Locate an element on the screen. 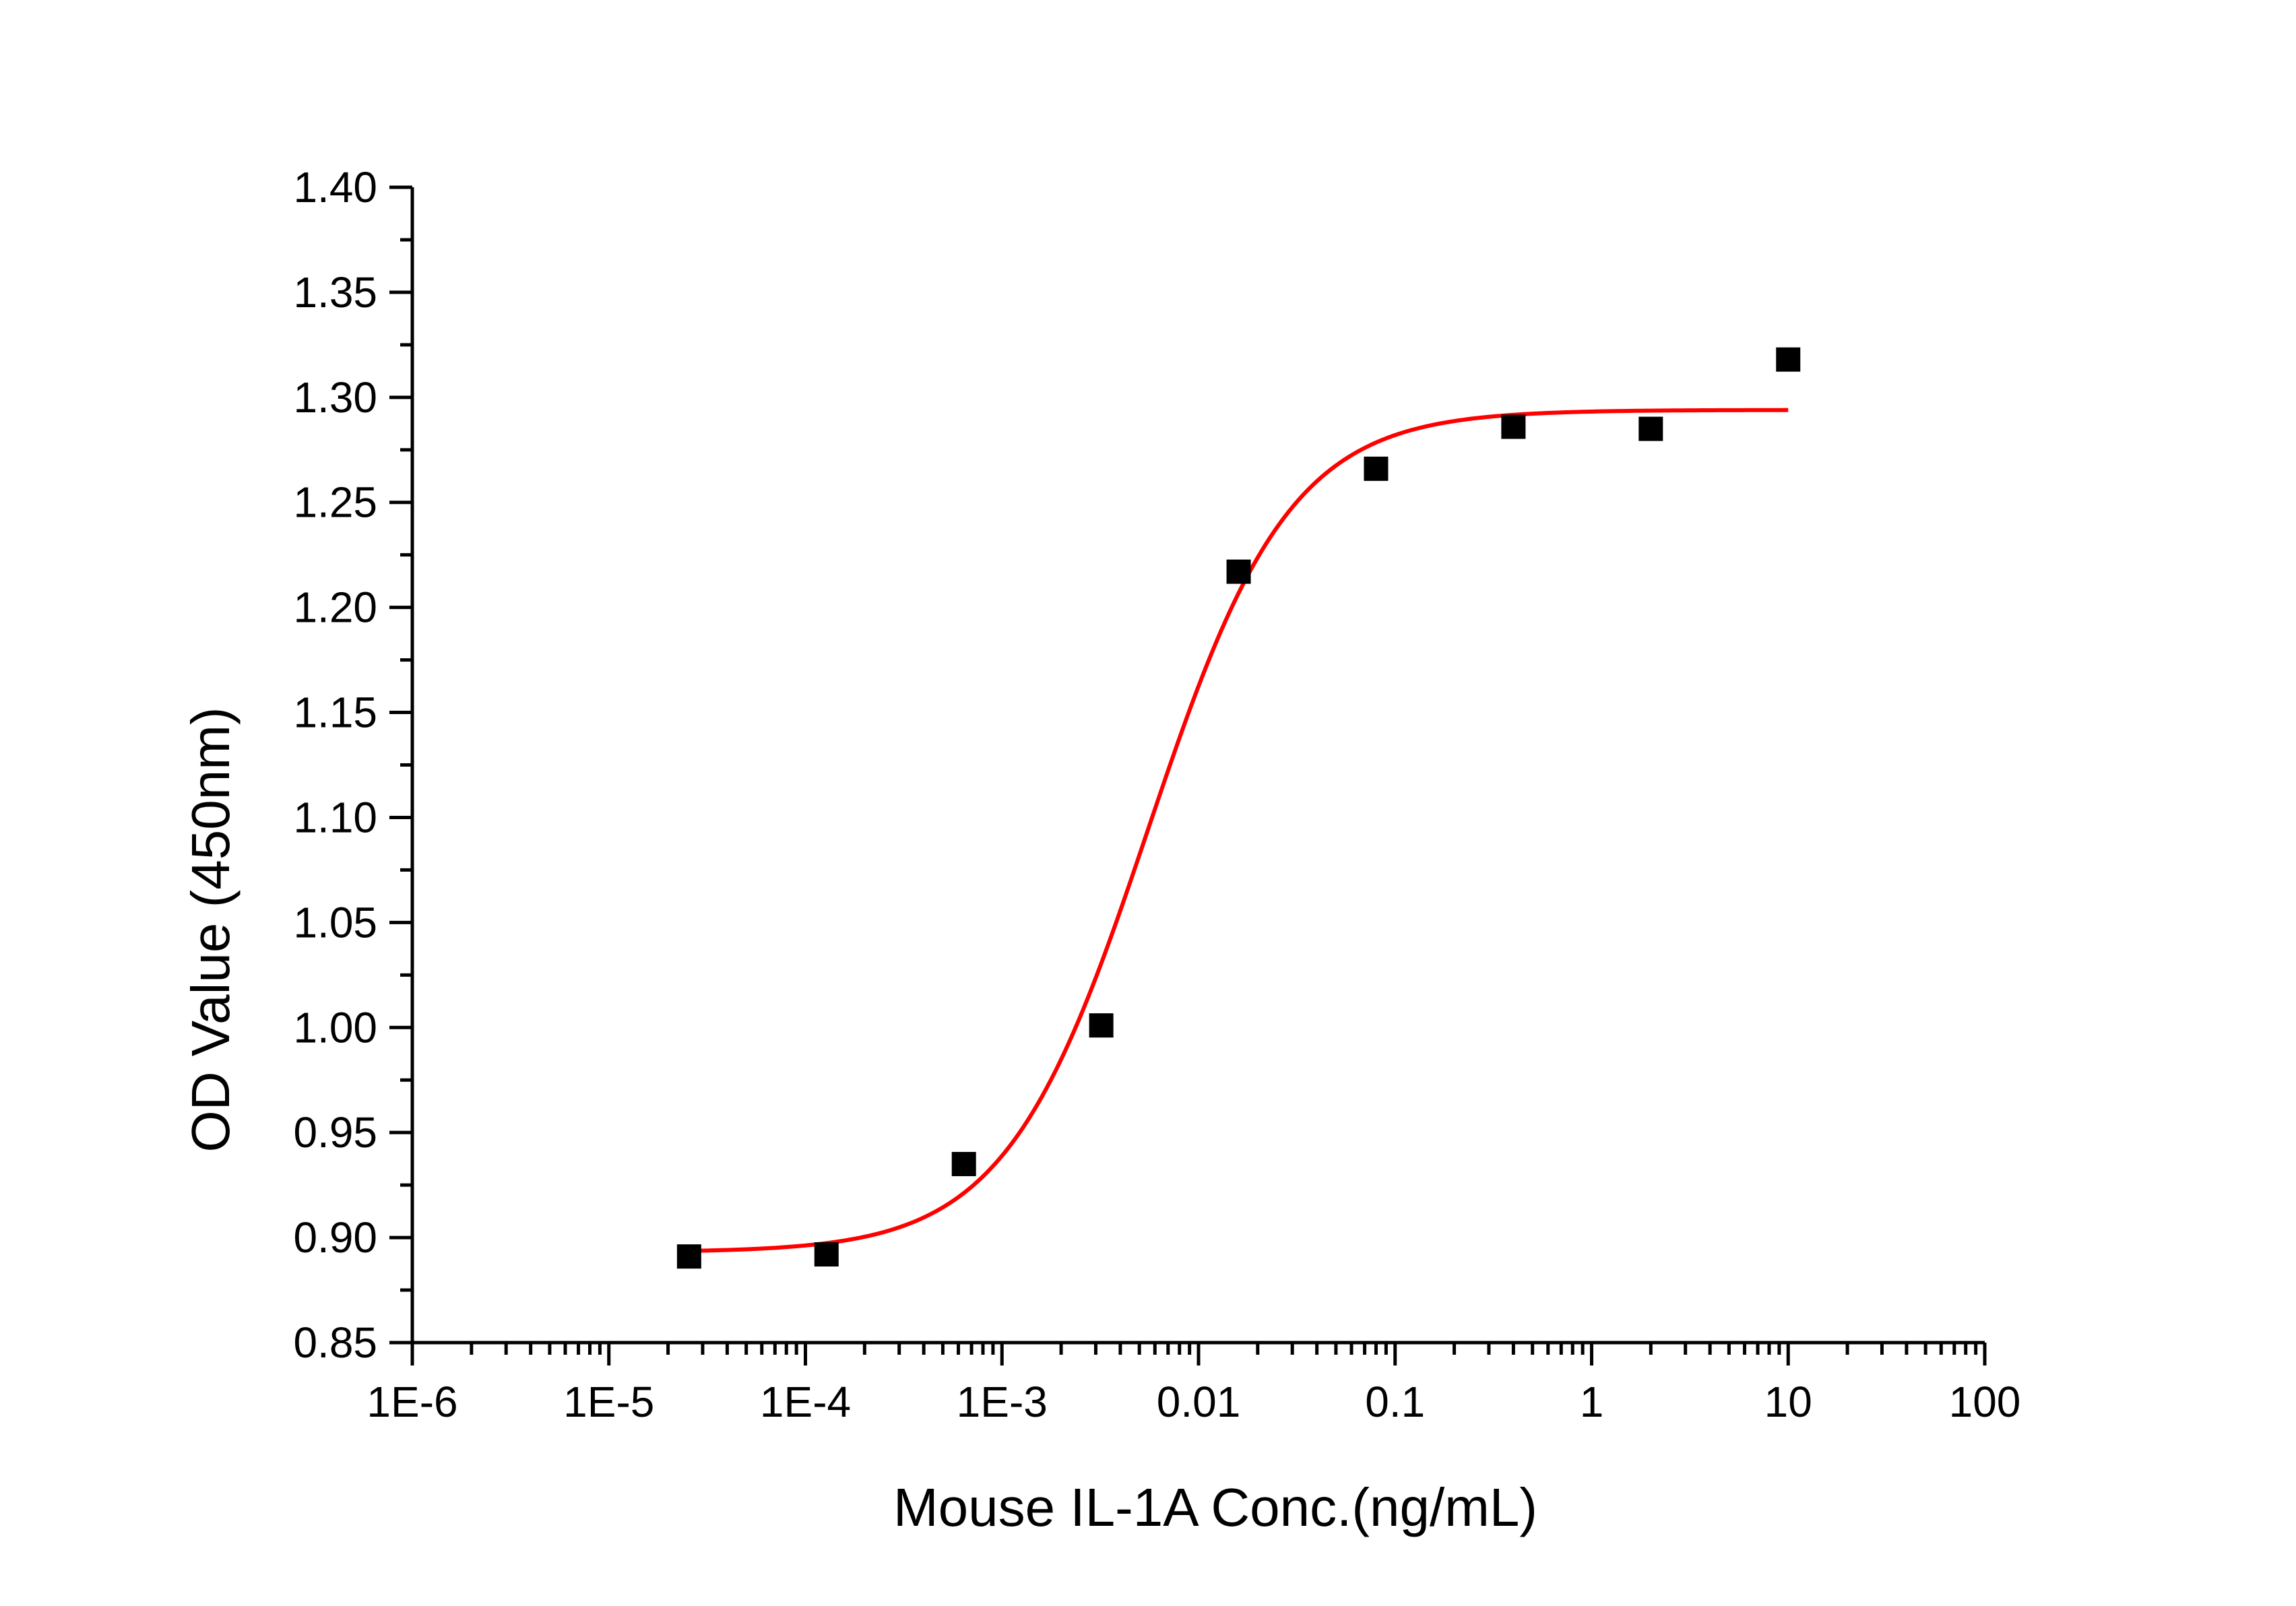 The image size is (2296, 1606). x-tick-label: 1 is located at coordinates (1592, 1402).